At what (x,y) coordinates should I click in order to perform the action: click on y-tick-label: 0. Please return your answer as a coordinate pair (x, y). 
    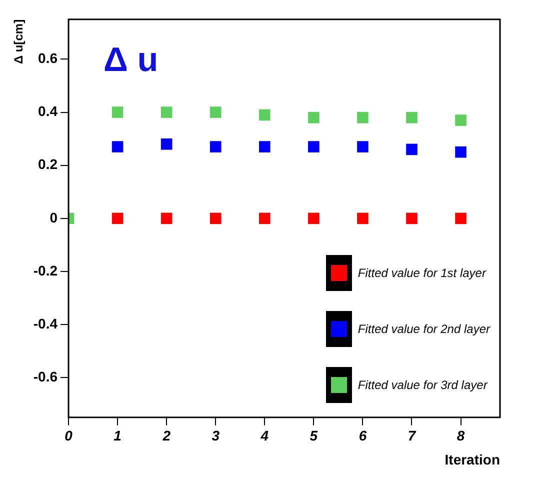
    Looking at the image, I should click on (54, 217).